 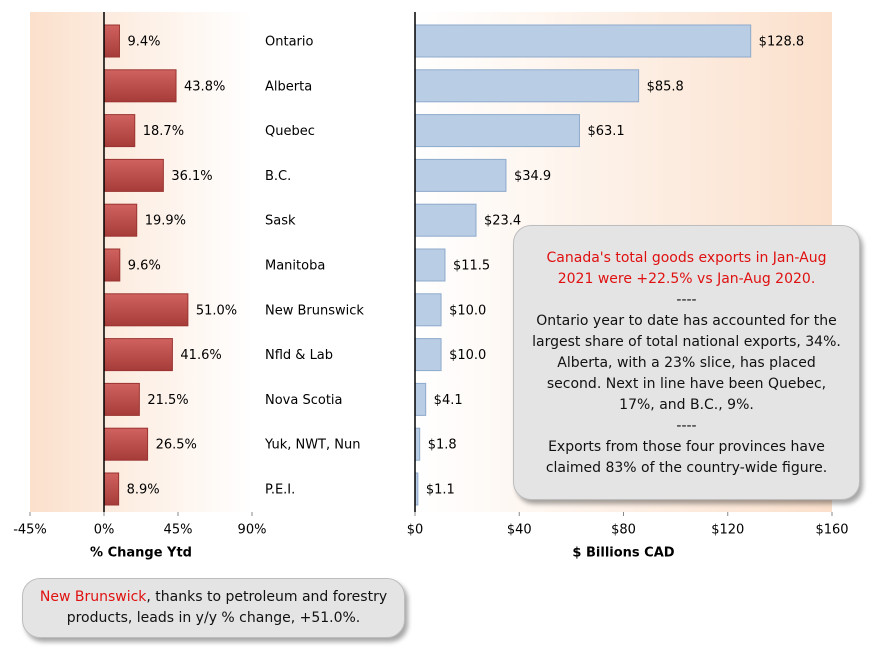 I want to click on data-label: $63.1, so click(x=605, y=131).